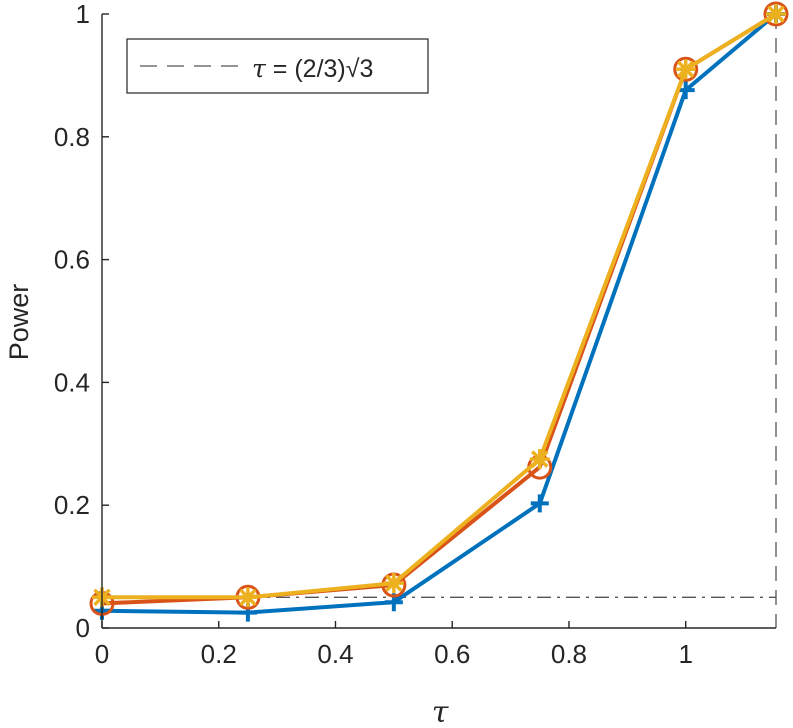  I want to click on legend-tau-symbol: τ, so click(259, 68).